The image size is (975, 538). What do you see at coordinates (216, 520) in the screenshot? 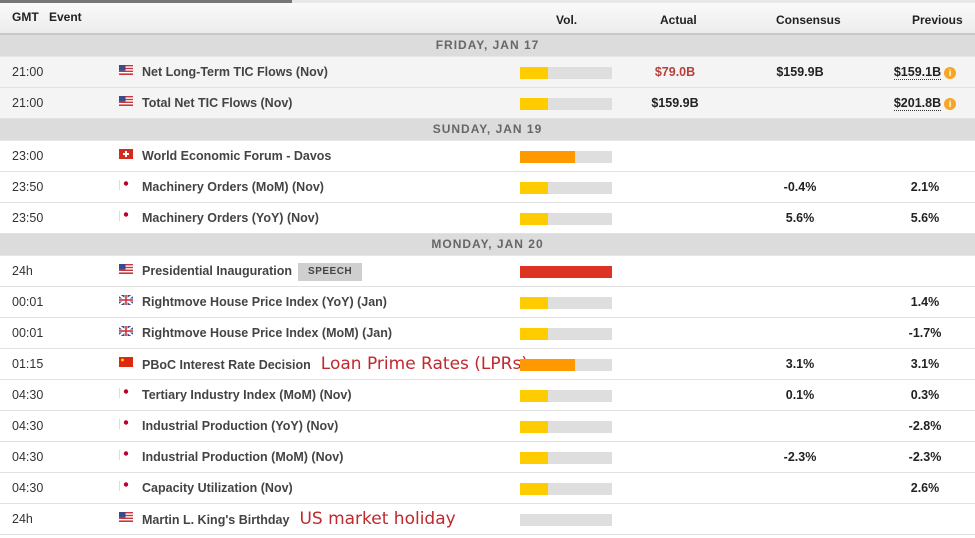
I see `event-name: Martin L. King's Birthday` at bounding box center [216, 520].